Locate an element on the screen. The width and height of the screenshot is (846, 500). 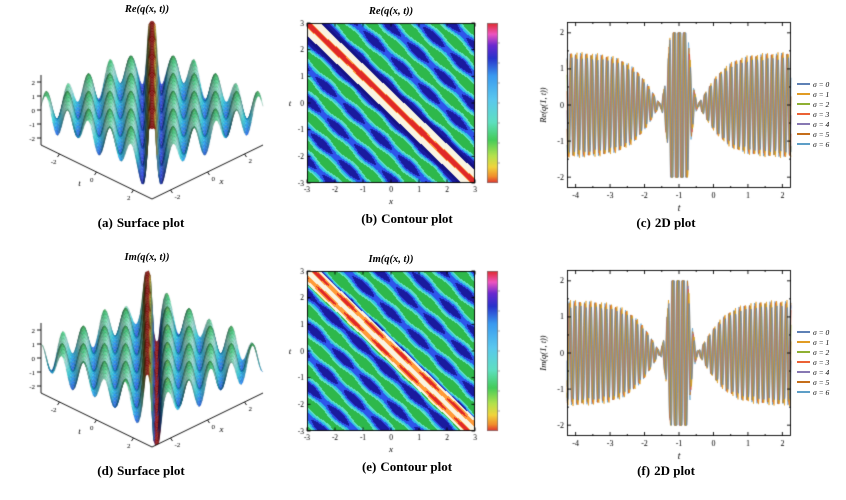
surface-plot-im-canvas is located at coordinates (141, 363).